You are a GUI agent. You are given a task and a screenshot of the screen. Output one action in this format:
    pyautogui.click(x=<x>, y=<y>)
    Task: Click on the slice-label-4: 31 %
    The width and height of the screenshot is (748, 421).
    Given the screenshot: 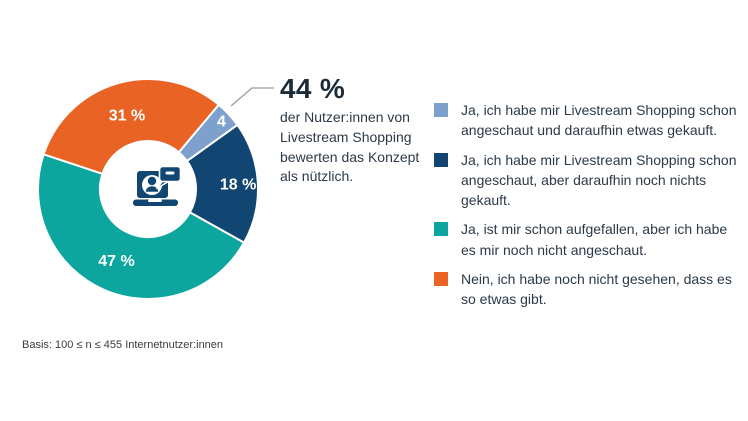 What is the action you would take?
    pyautogui.click(x=127, y=115)
    